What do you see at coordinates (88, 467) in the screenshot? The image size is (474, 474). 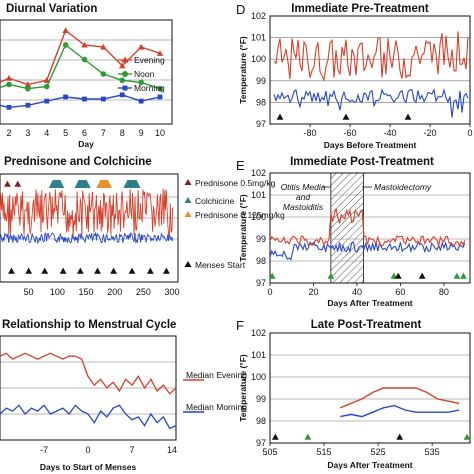 I see `panel-menstrual-xlabel: Days to Start of Menses` at bounding box center [88, 467].